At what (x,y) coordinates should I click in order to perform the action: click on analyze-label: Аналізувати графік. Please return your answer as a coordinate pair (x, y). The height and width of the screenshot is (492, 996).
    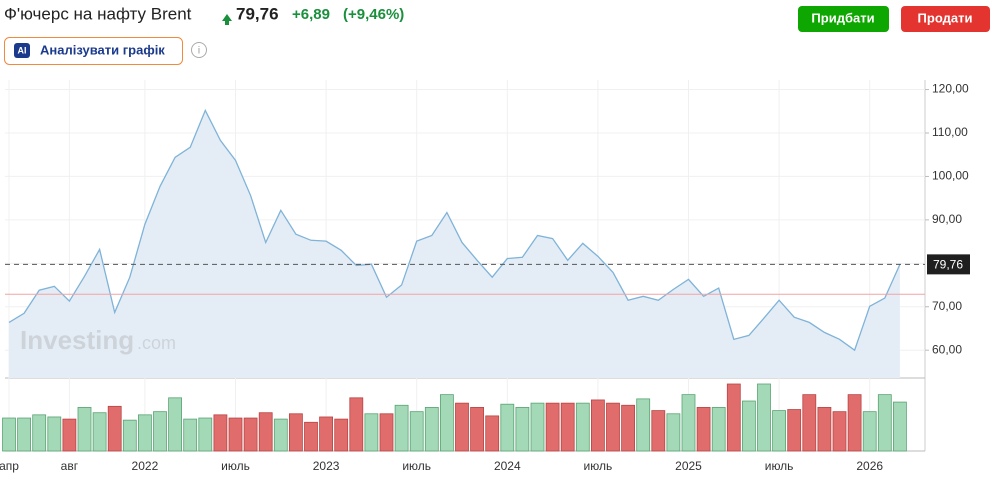
    Looking at the image, I should click on (102, 49).